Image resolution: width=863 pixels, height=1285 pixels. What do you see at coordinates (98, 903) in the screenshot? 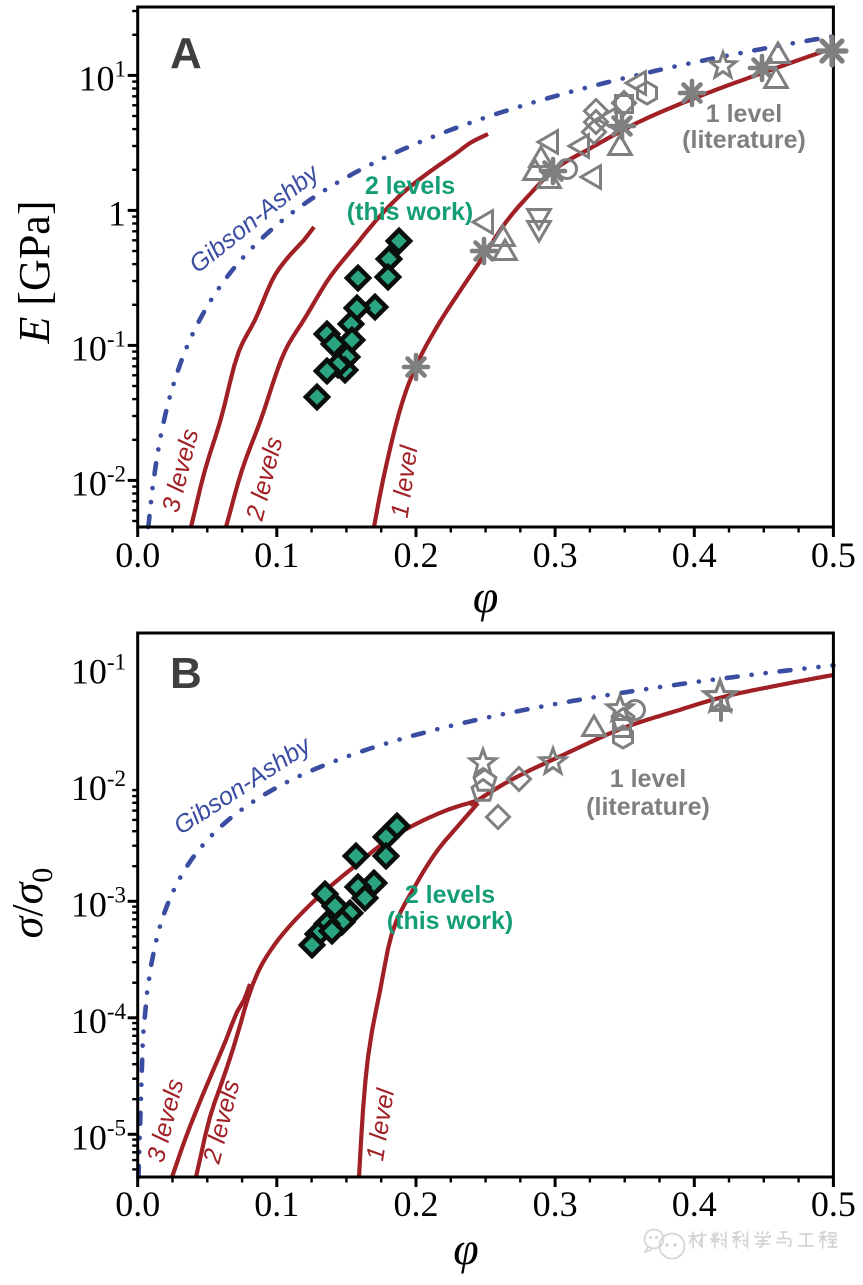
I see `svg-text: 10⁻³` at bounding box center [98, 903].